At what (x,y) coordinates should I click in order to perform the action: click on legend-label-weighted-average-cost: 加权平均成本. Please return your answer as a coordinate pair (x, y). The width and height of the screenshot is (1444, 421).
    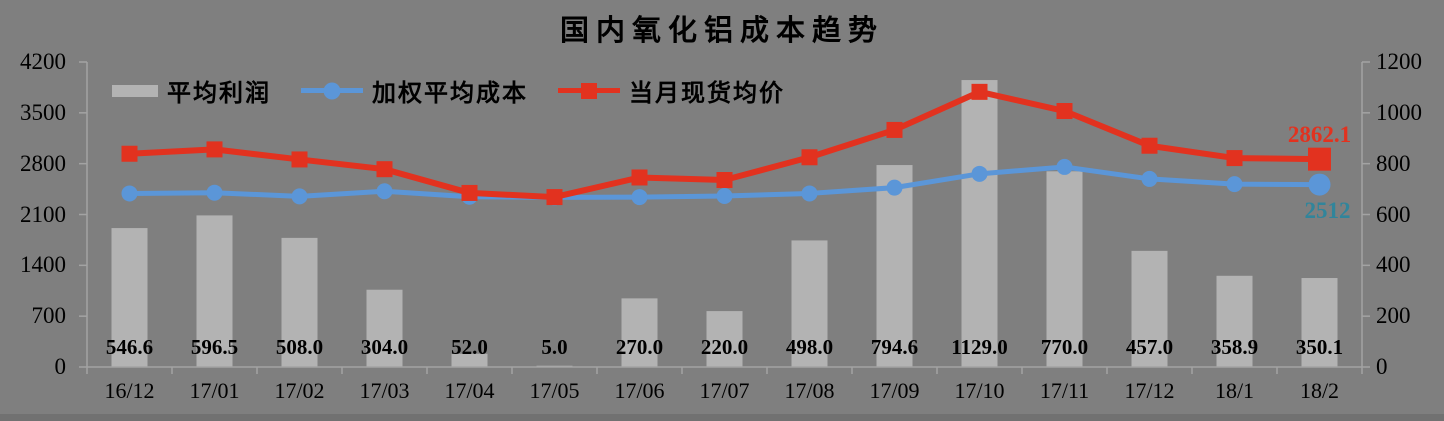
    Looking at the image, I should click on (450, 93).